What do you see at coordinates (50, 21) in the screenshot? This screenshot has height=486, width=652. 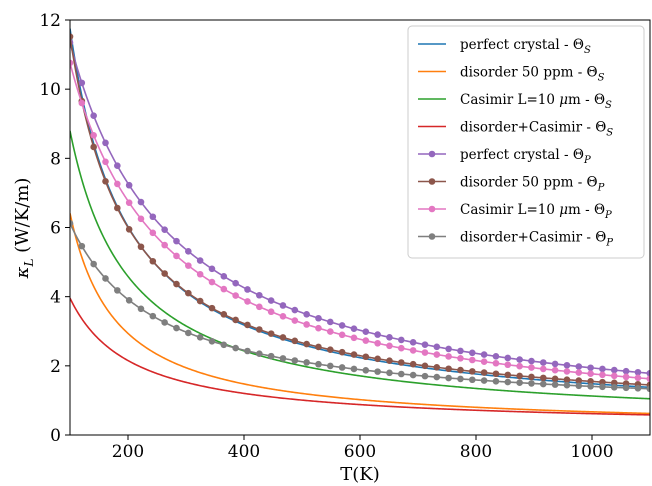 I see `y-tick-label: 12` at bounding box center [50, 21].